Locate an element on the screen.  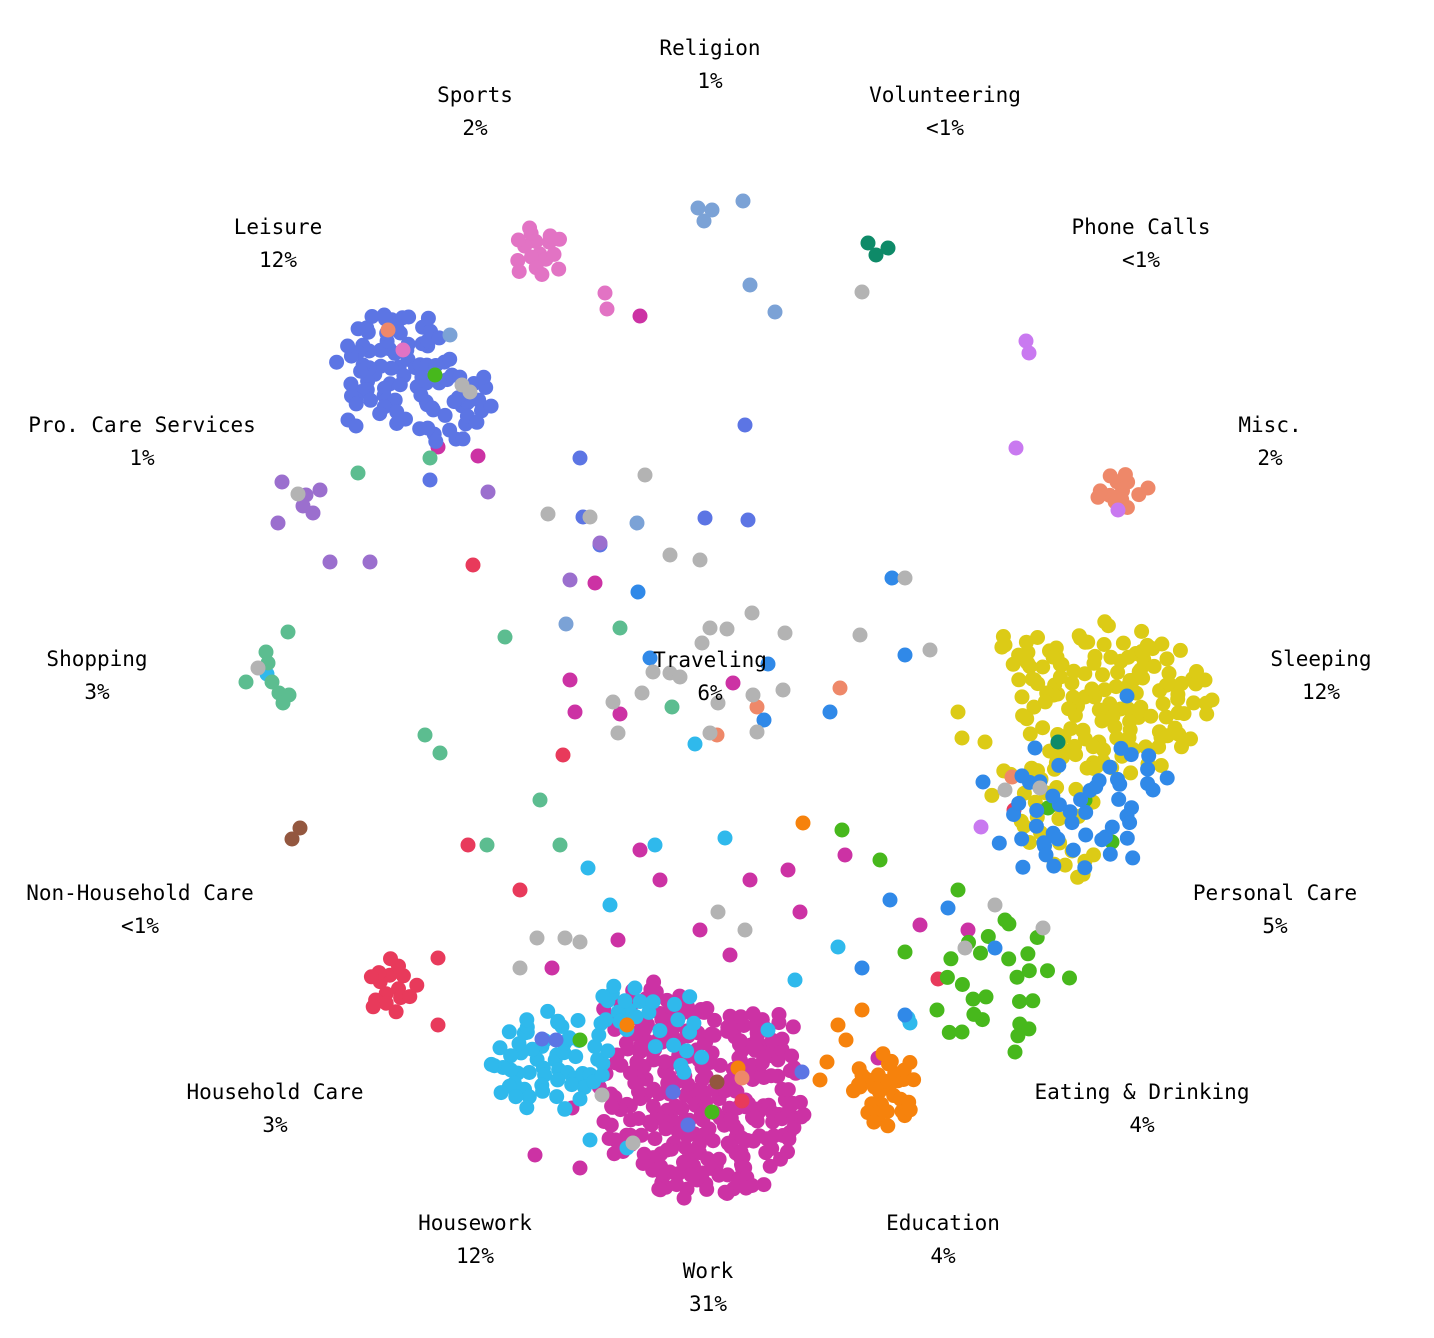
points-personal_care is located at coordinates (902, 796).